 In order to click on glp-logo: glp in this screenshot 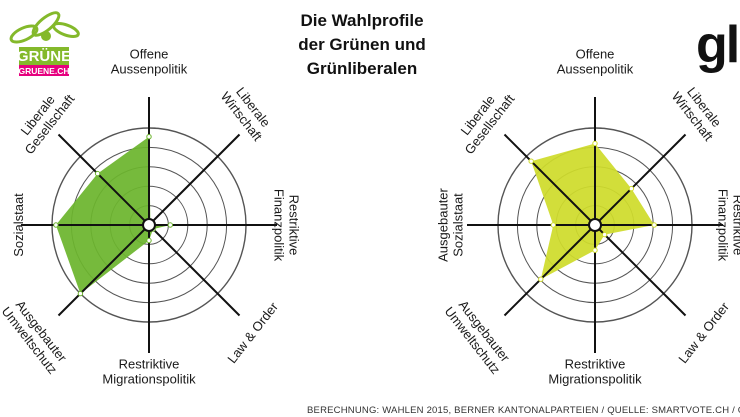, I will do `click(718, 45)`.